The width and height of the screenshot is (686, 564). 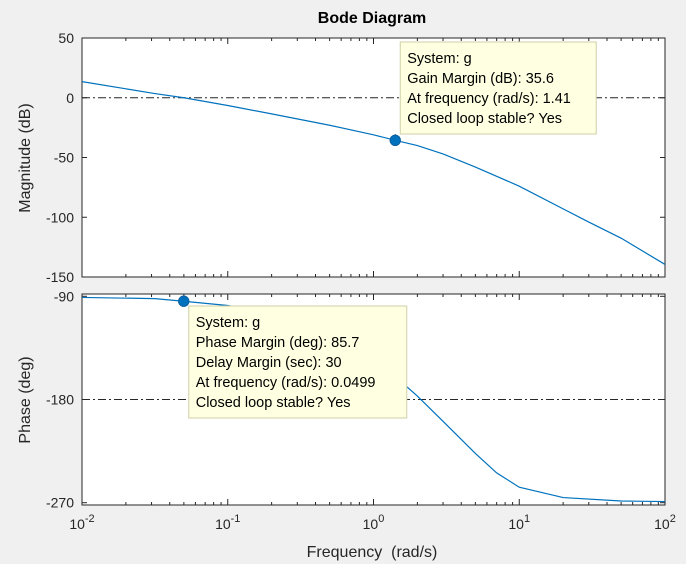 I want to click on datatip-line: At frequency (rad/s): 1.41, so click(x=489, y=99).